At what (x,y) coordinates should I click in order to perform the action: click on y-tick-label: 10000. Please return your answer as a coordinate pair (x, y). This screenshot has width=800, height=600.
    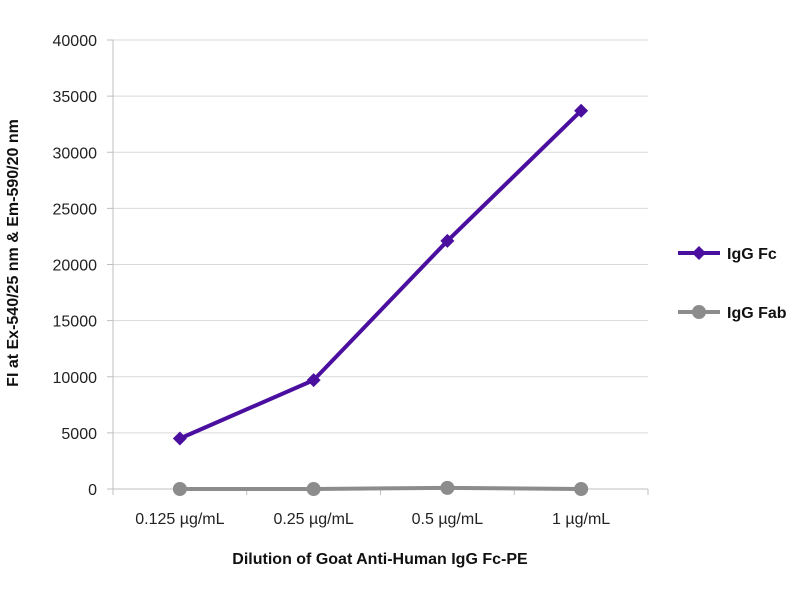
    Looking at the image, I should click on (75, 378).